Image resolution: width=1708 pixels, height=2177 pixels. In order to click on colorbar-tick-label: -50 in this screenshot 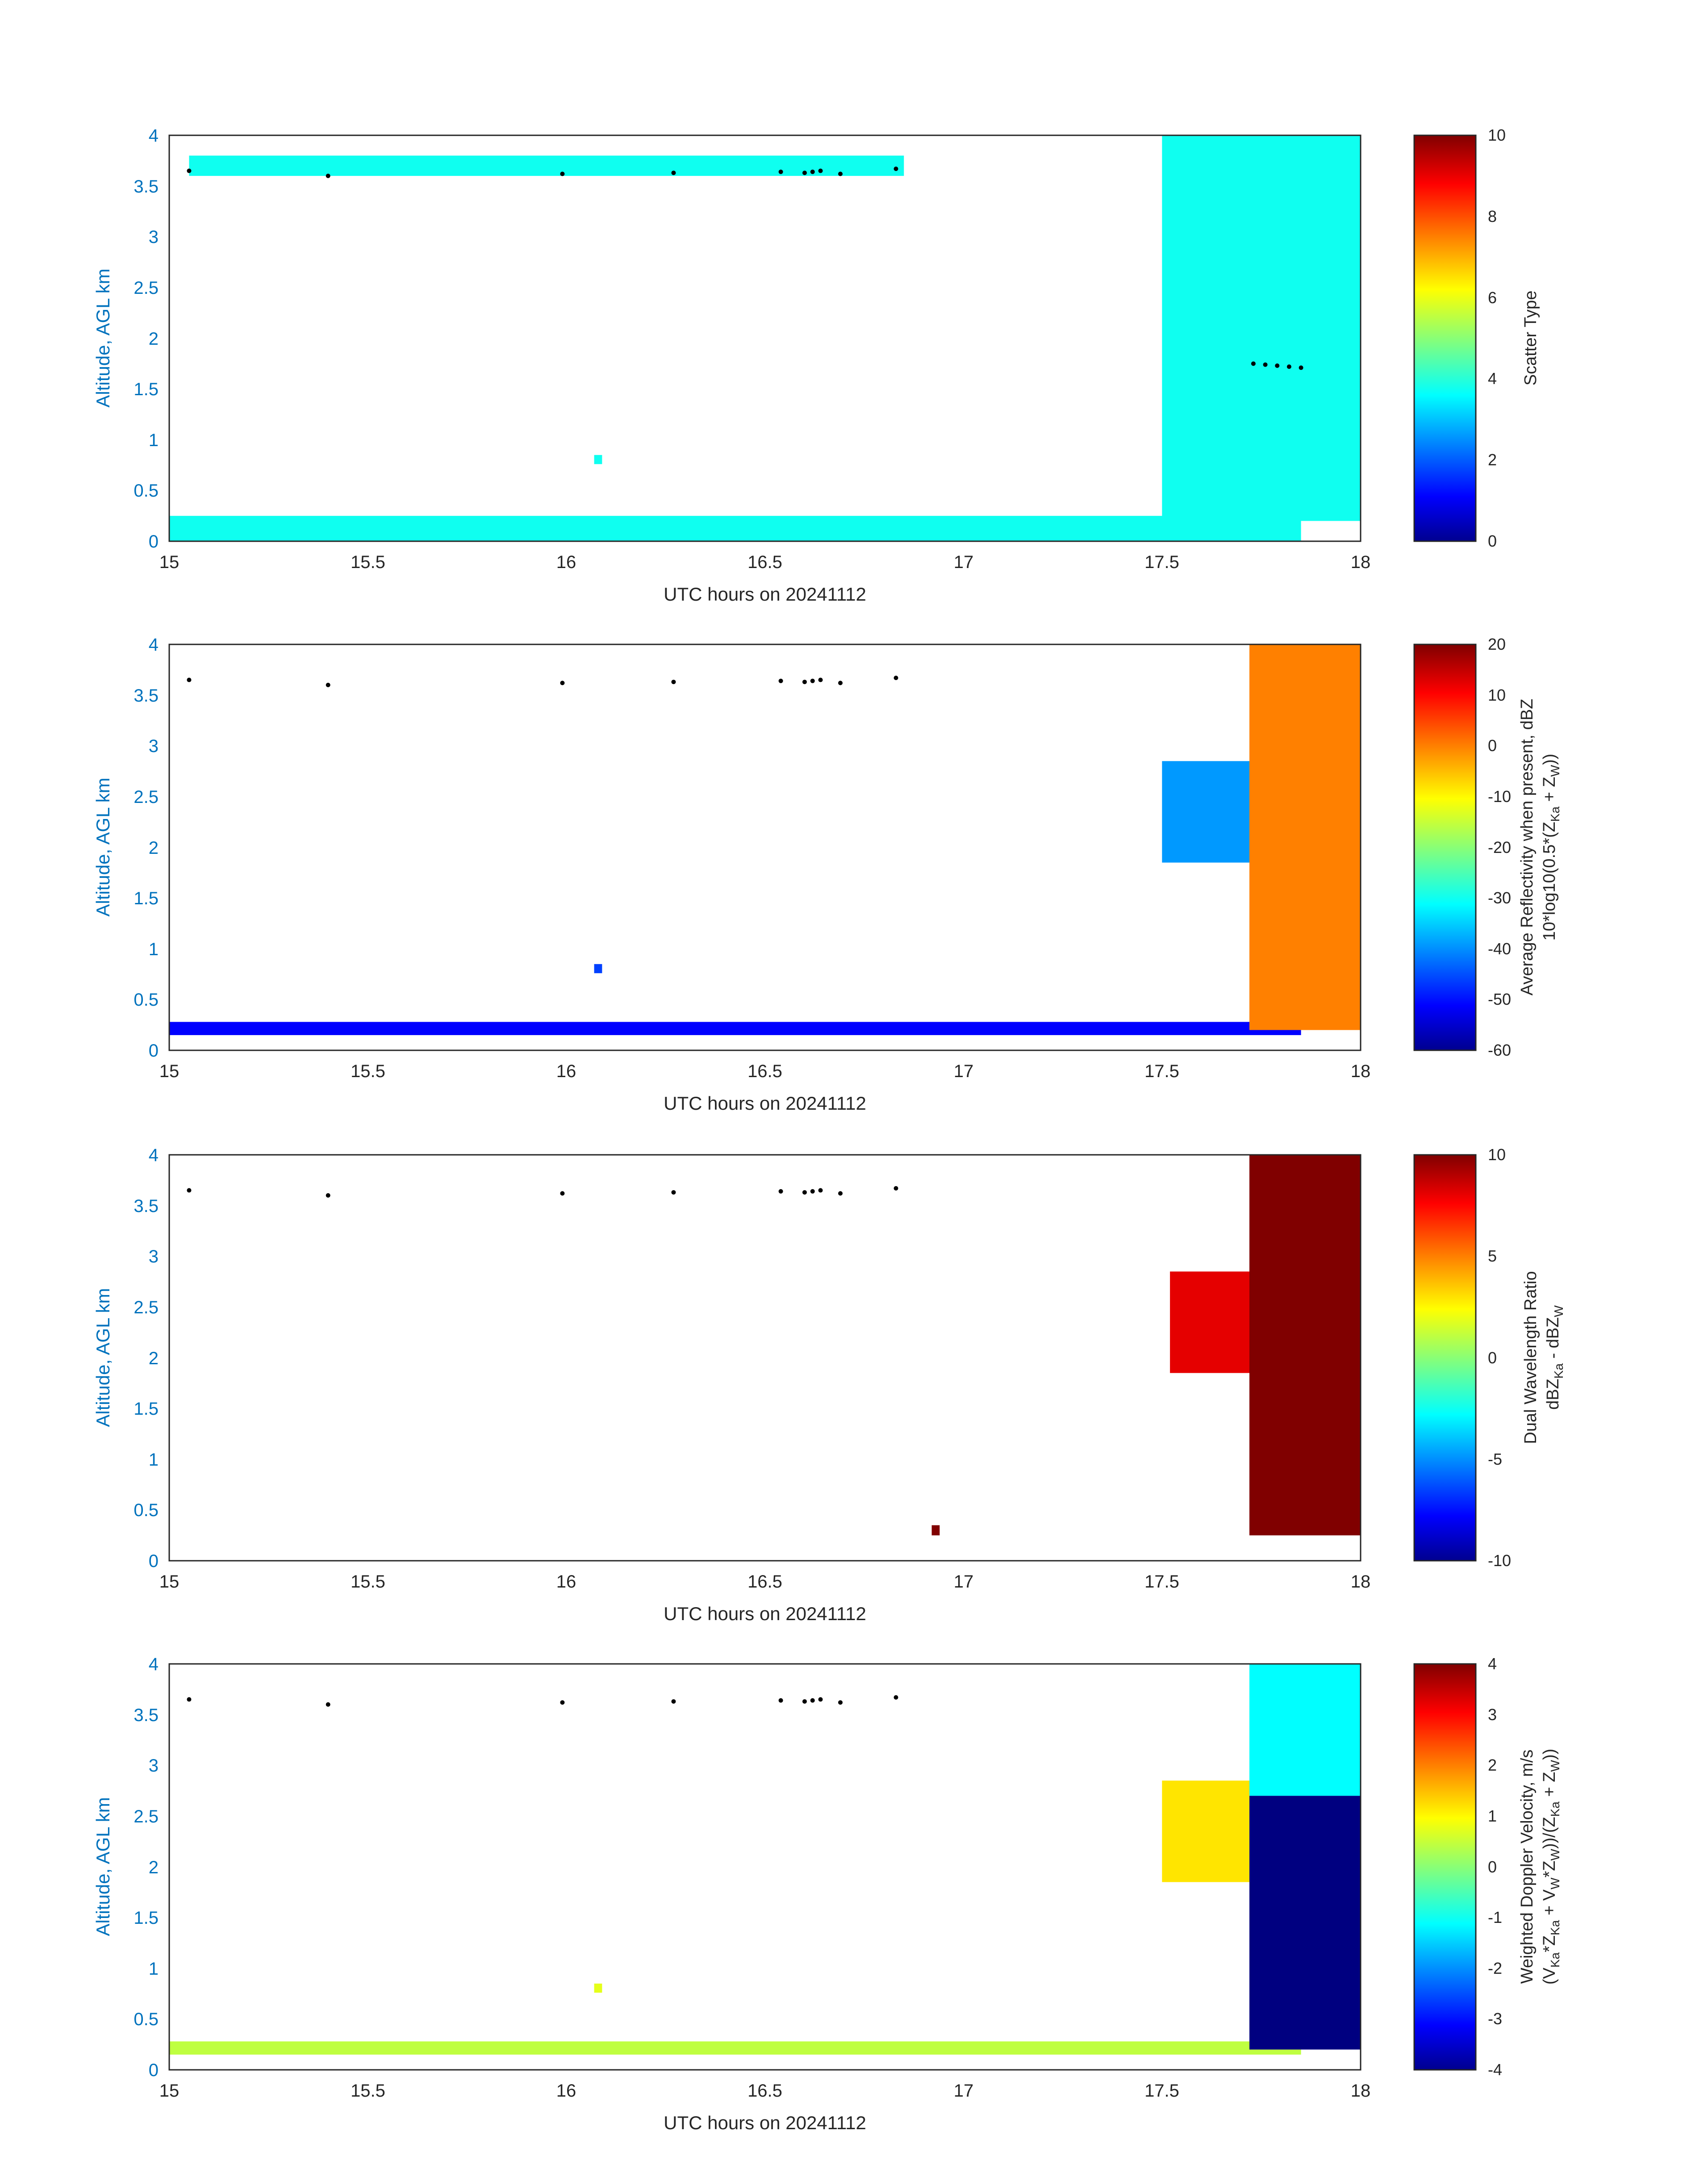, I will do `click(1499, 999)`.